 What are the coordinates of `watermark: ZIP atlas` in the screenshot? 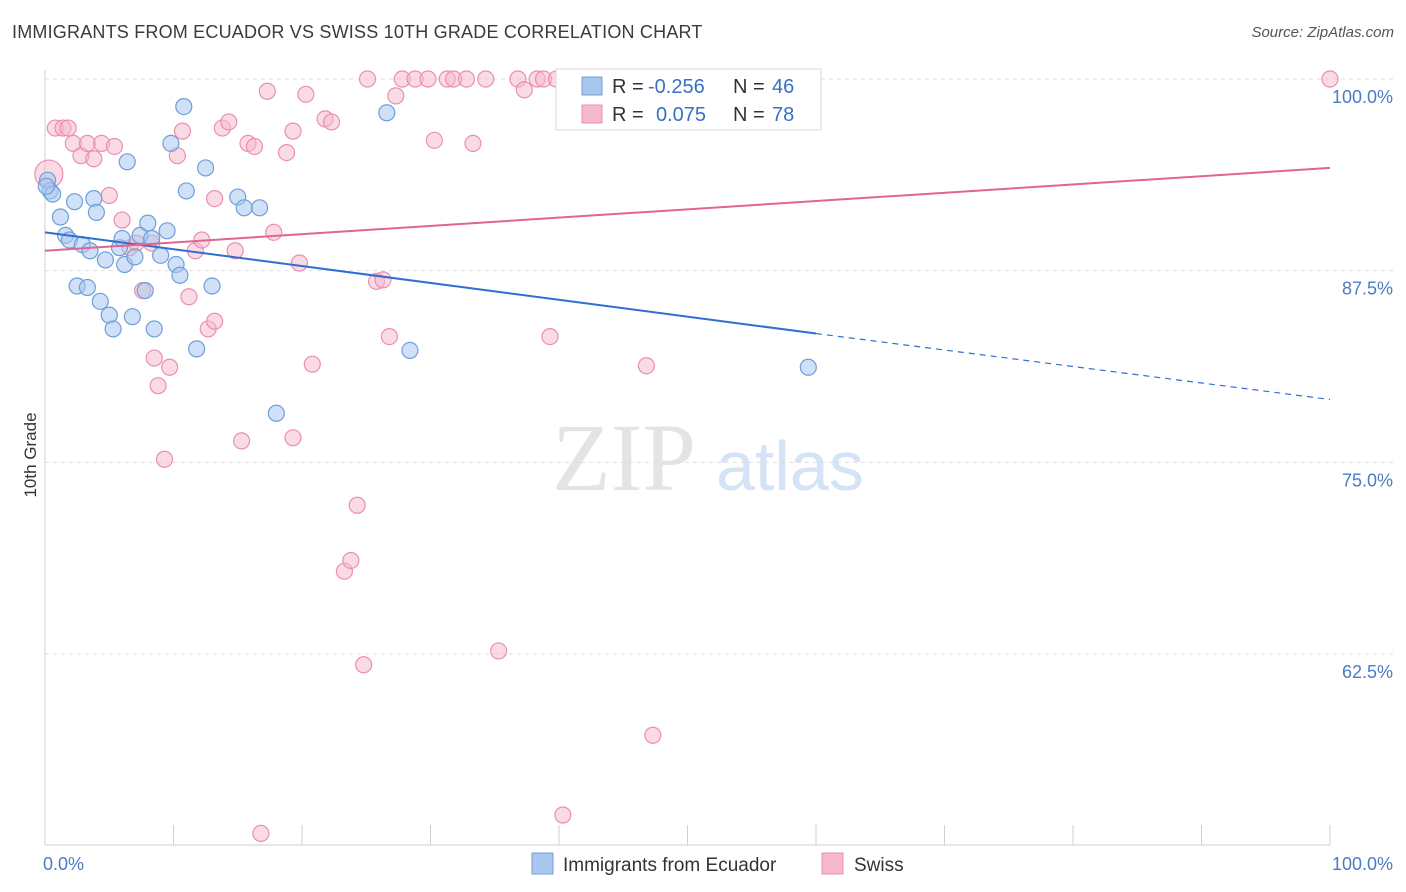 It's located at (708, 457).